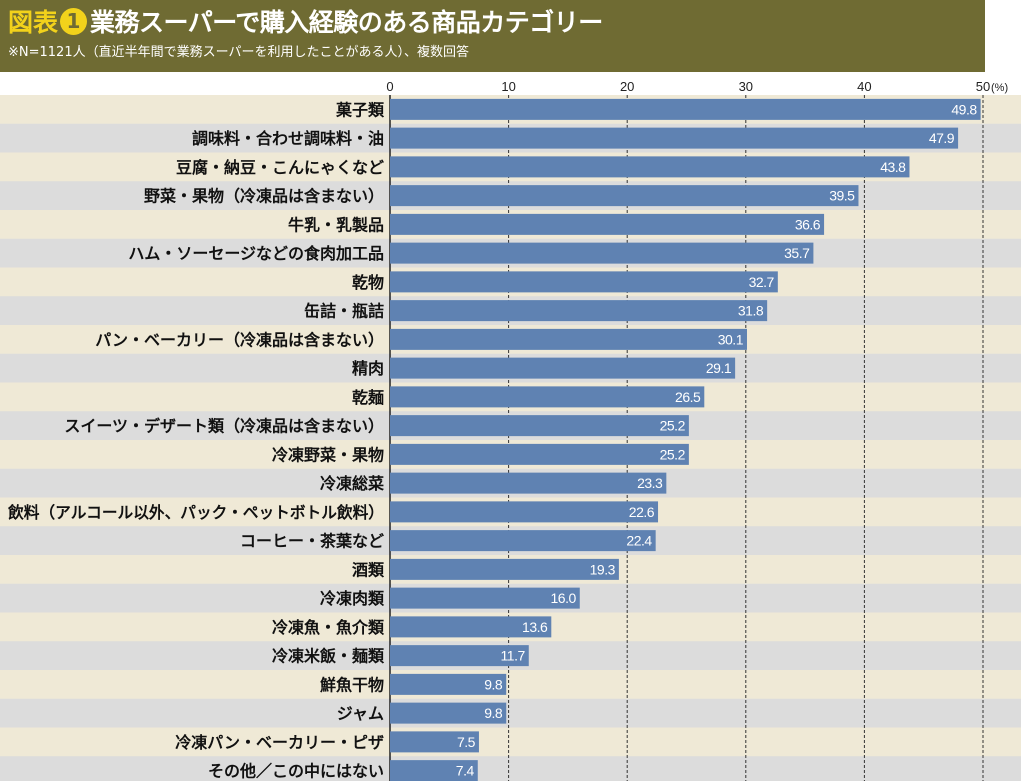 The width and height of the screenshot is (1021, 781). I want to click on value-label: 19.3, so click(603, 569).